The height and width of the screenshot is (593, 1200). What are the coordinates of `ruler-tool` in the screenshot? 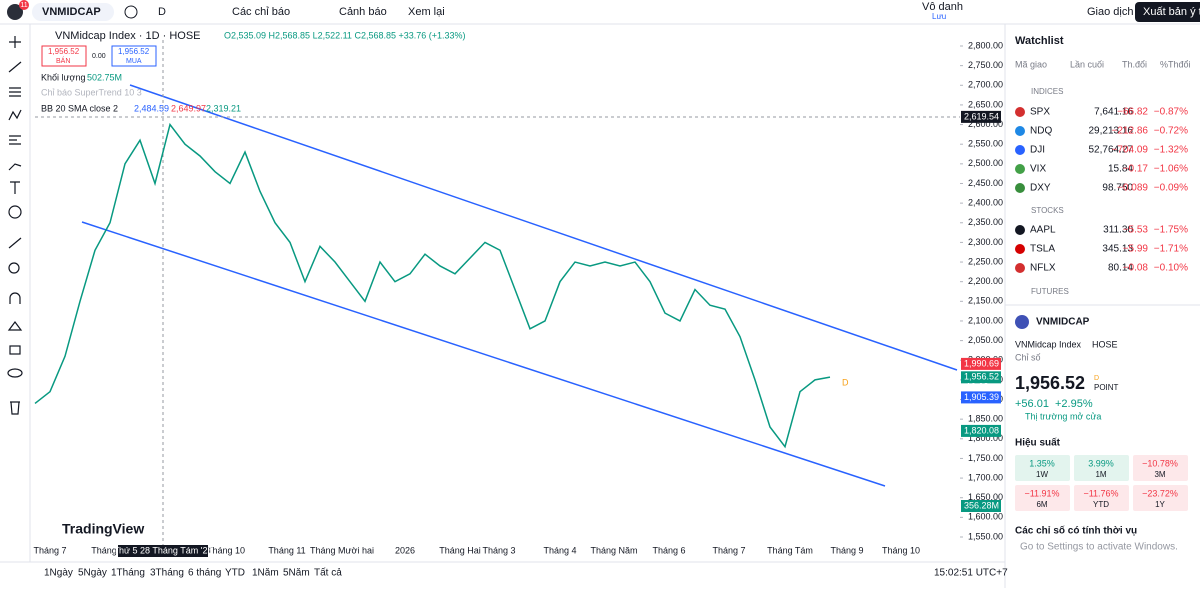 It's located at (15, 243).